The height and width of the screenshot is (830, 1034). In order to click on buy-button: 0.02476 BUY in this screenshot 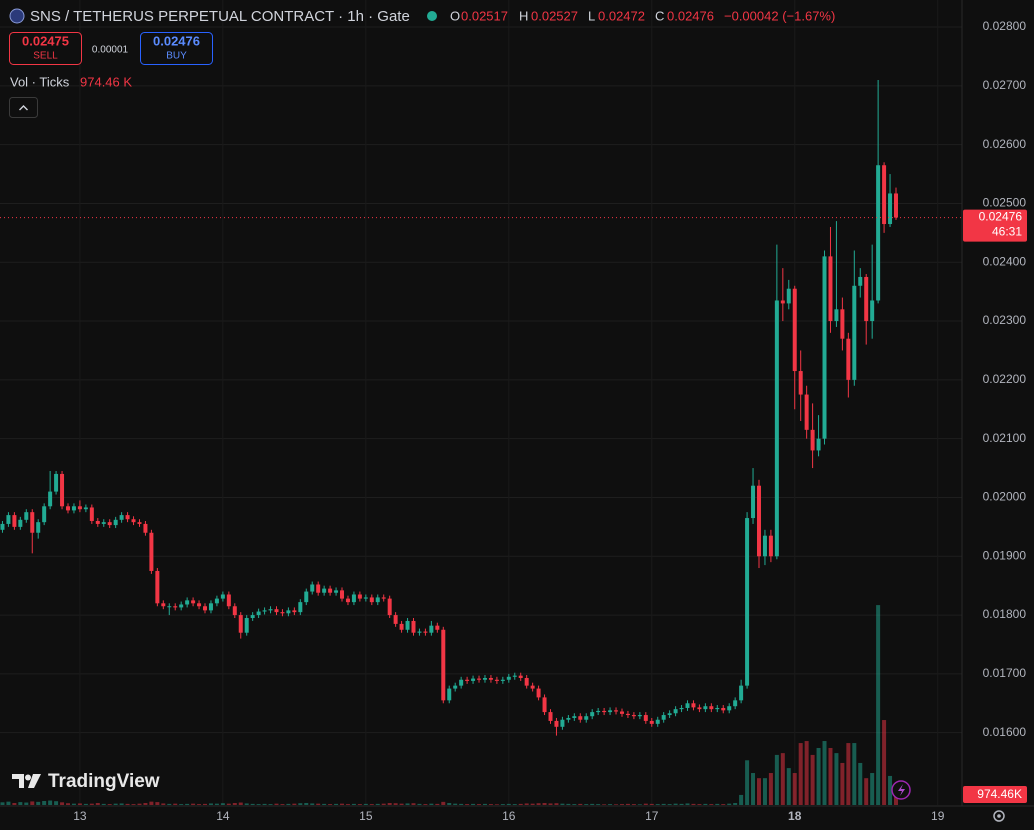, I will do `click(176, 48)`.